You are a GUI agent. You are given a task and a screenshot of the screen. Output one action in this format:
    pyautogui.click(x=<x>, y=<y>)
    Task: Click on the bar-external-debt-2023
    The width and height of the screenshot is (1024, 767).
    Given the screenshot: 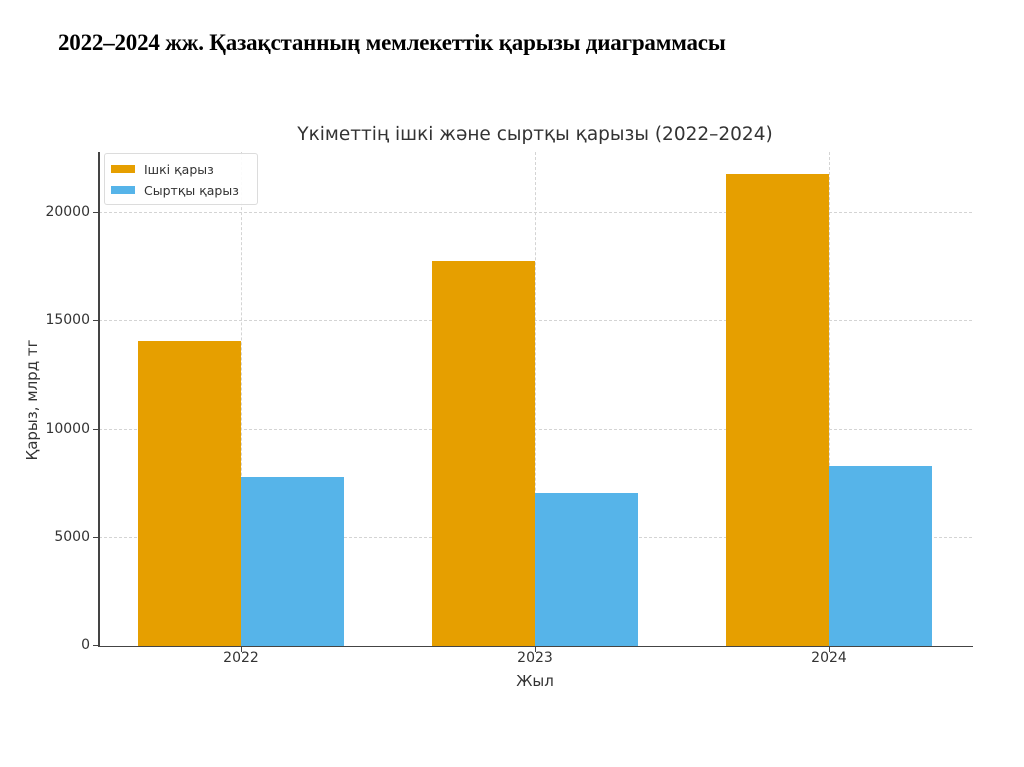 What is the action you would take?
    pyautogui.click(x=586, y=569)
    